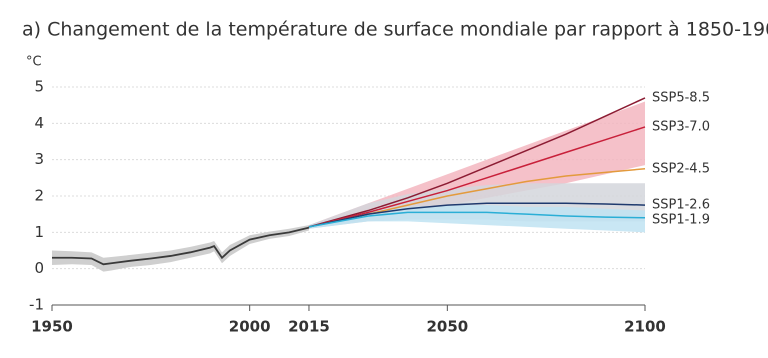 This screenshot has height=358, width=768. What do you see at coordinates (681, 220) in the screenshot?
I see `series-label: SSP1-1.9` at bounding box center [681, 220].